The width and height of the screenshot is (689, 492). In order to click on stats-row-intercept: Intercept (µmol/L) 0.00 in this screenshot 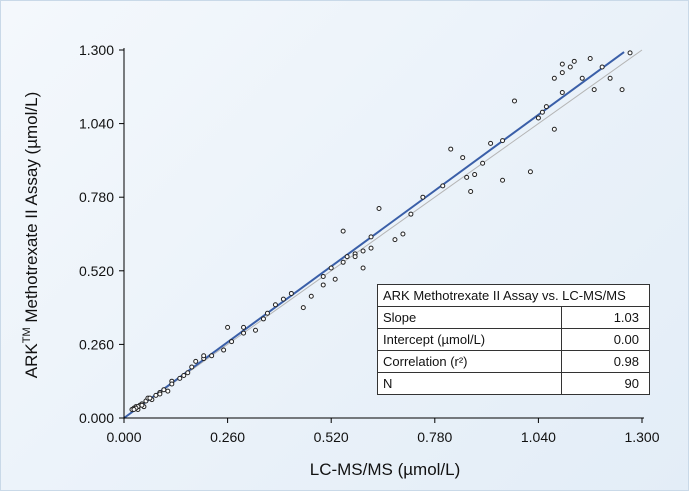, I will do `click(513, 339)`.